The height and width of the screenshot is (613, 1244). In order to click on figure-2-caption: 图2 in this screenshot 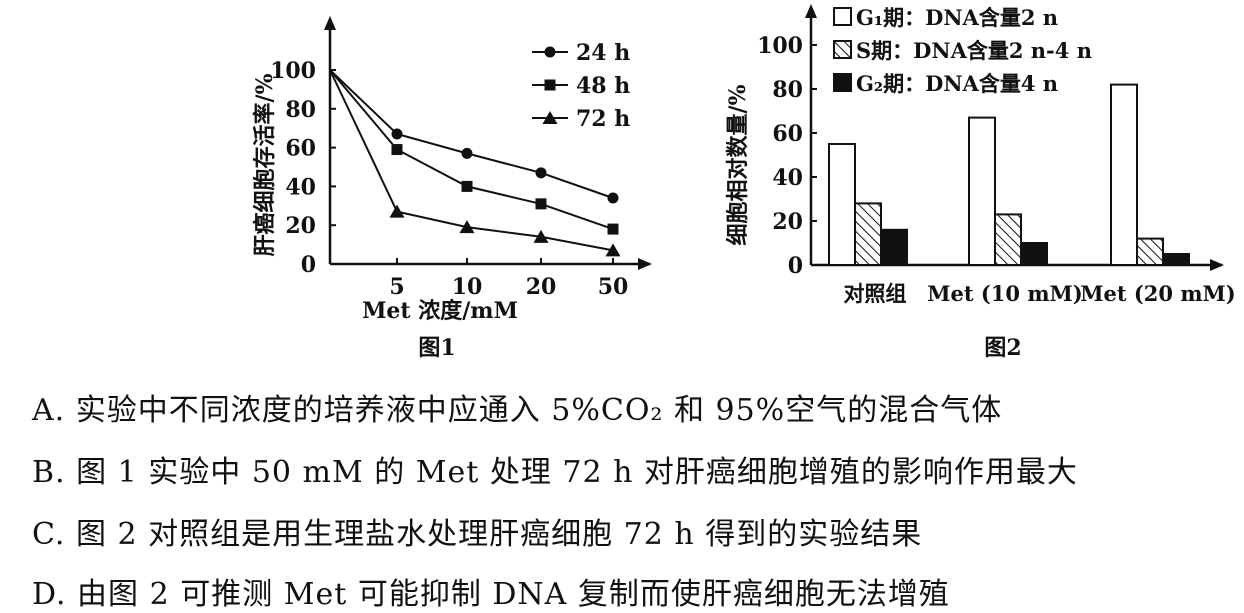, I will do `click(1002, 348)`.